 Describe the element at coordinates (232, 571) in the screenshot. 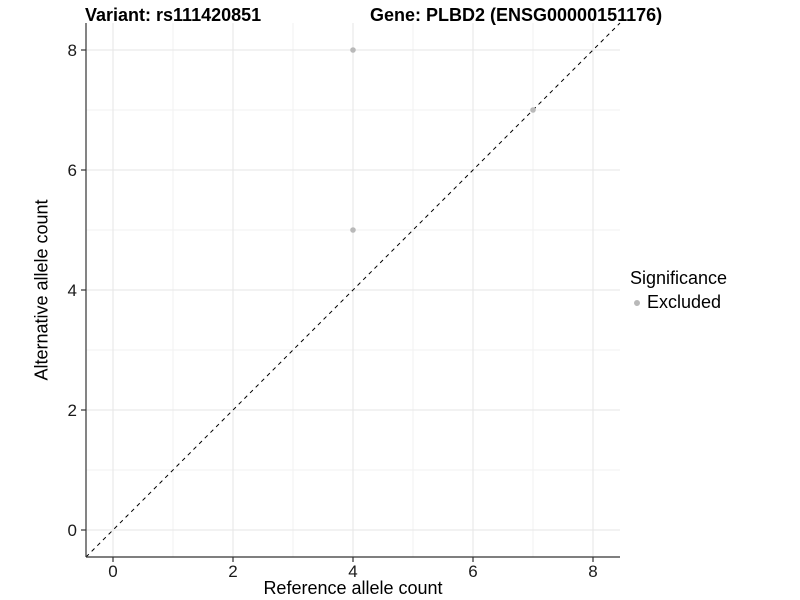

I see `x-tick-label: 2` at that location.